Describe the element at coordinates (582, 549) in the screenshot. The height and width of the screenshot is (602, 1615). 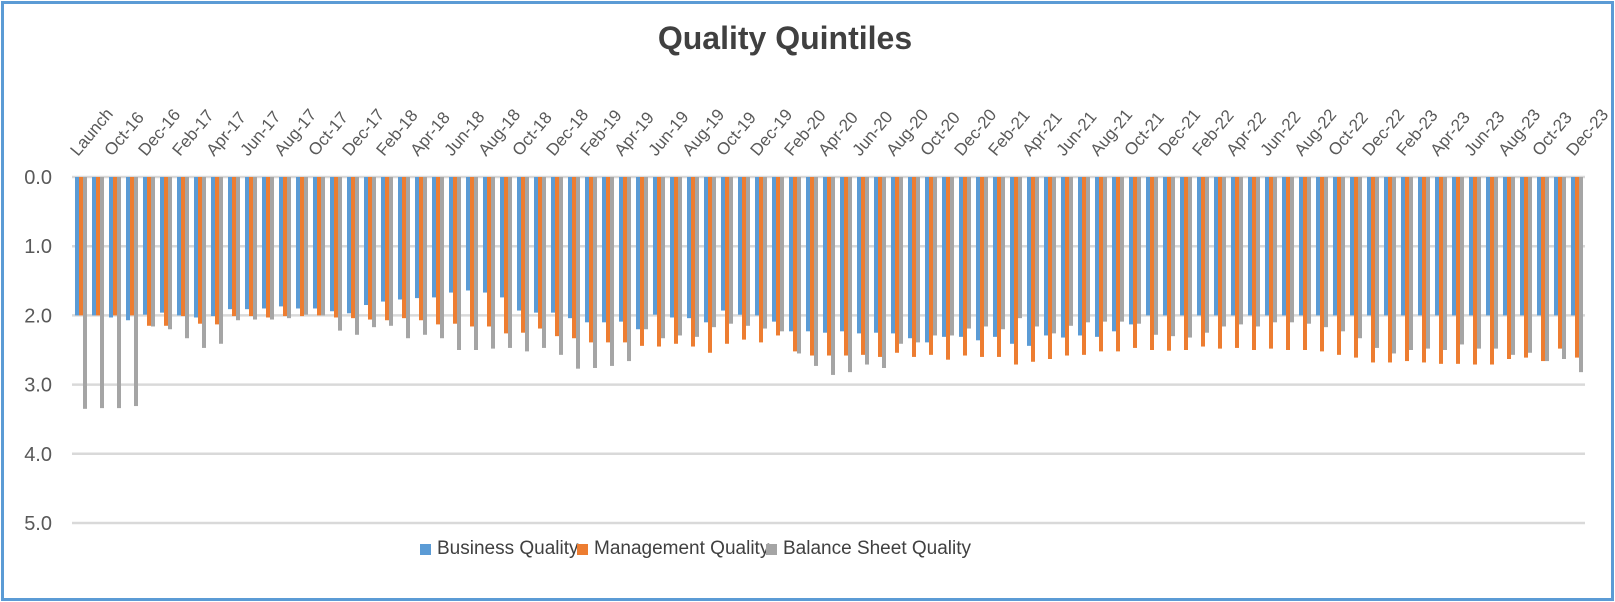
I see `legend-swatch-management` at that location.